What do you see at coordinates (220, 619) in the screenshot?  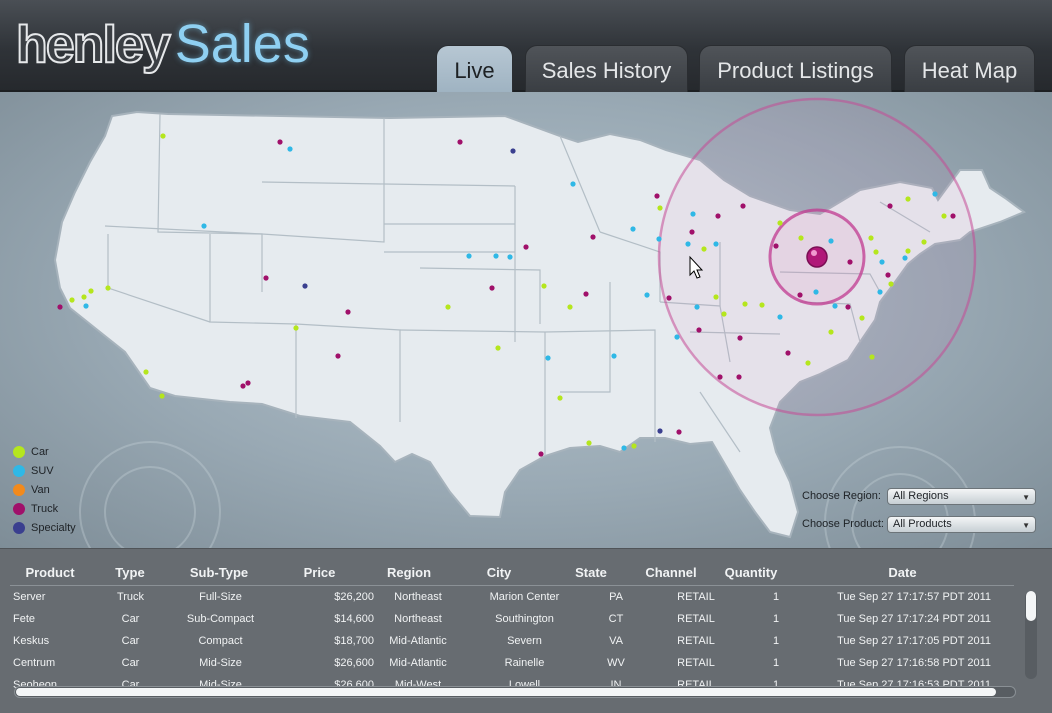 I see `cell-sub-type: Sub-Compact` at bounding box center [220, 619].